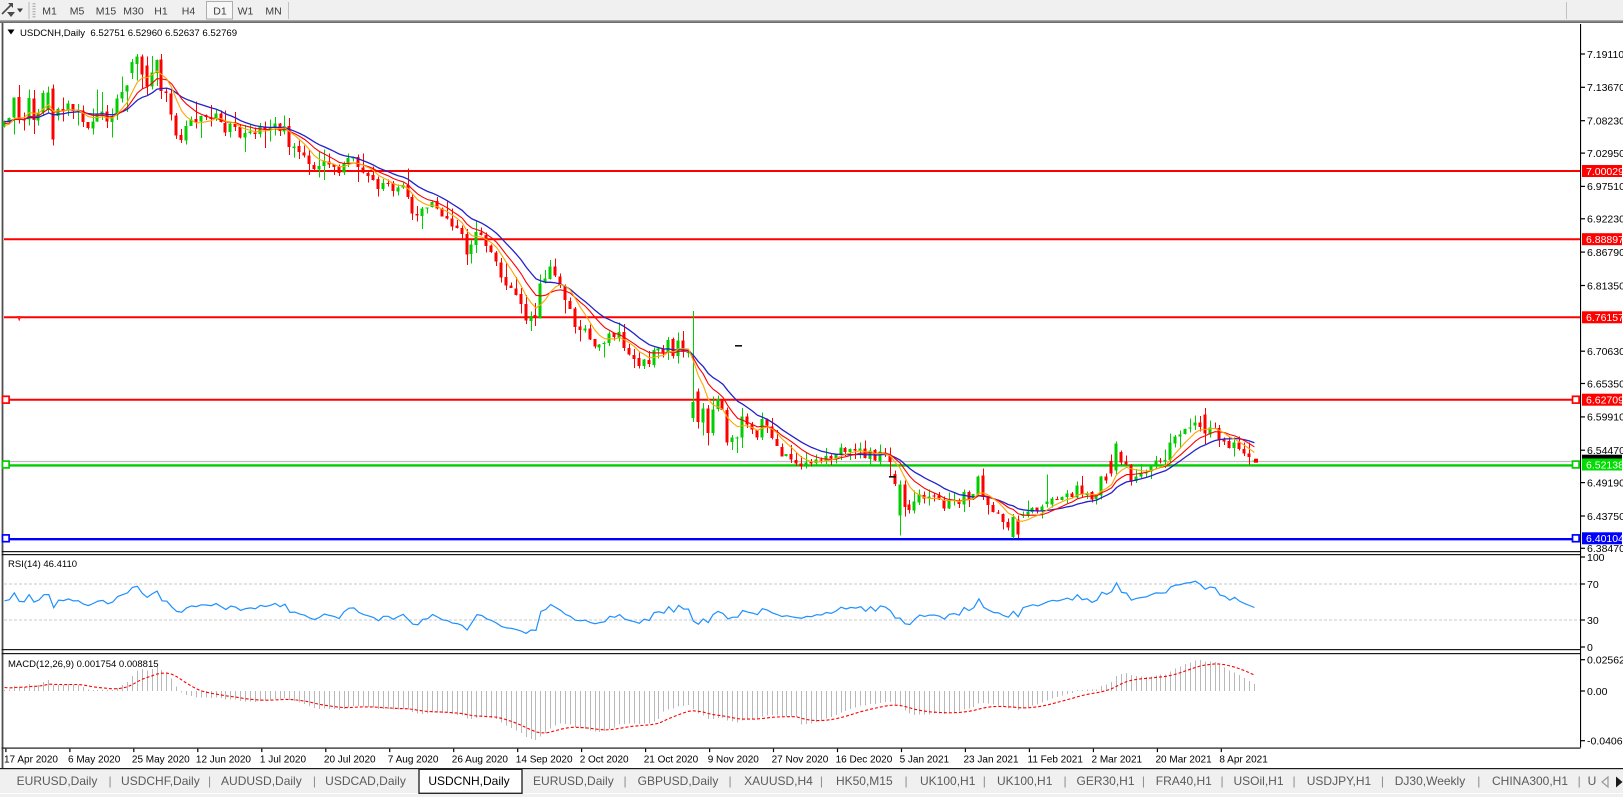 The width and height of the screenshot is (1623, 797). What do you see at coordinates (678, 781) in the screenshot?
I see `svg-text: GBPUSD,Daily` at bounding box center [678, 781].